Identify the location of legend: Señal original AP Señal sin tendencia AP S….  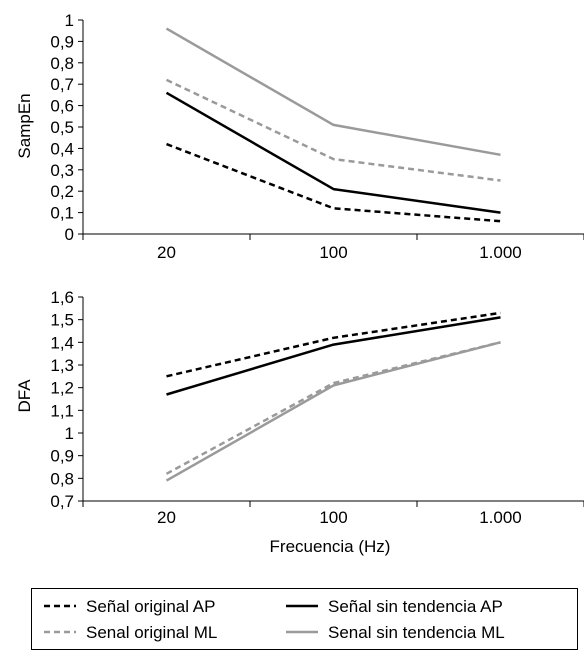
(304, 619).